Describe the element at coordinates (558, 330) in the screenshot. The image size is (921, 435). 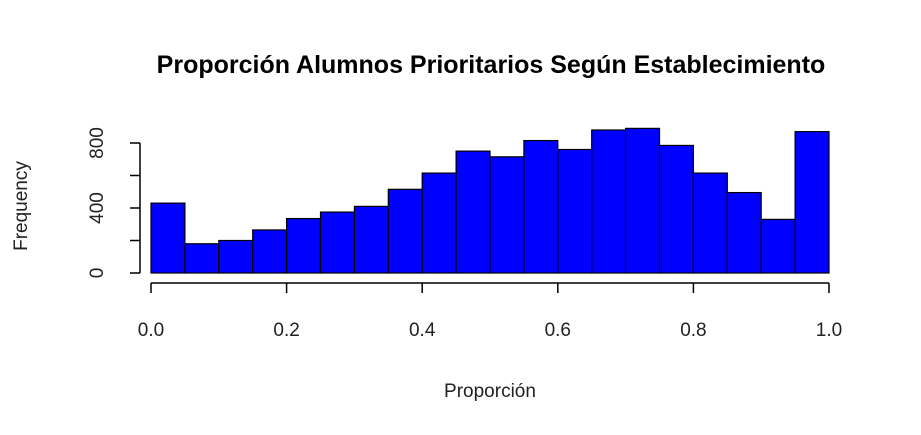
I see `x-tick-label: 0.6` at that location.